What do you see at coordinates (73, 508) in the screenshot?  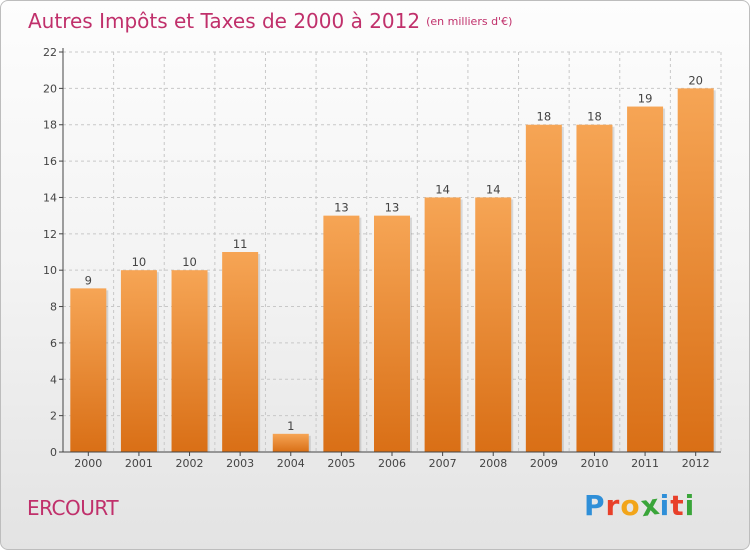 I see `commune-name: ERCOURT` at bounding box center [73, 508].